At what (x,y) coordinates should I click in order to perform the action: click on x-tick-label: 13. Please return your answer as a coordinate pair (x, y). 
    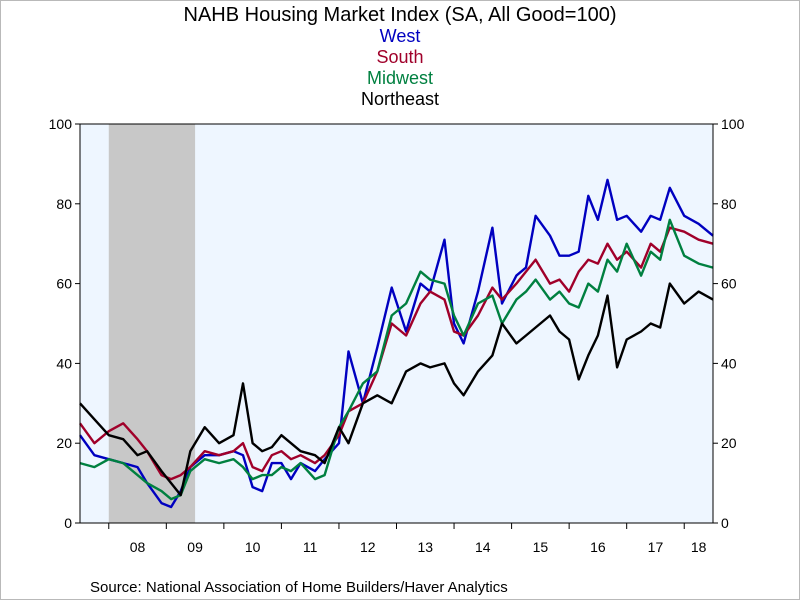
    Looking at the image, I should click on (425, 547).